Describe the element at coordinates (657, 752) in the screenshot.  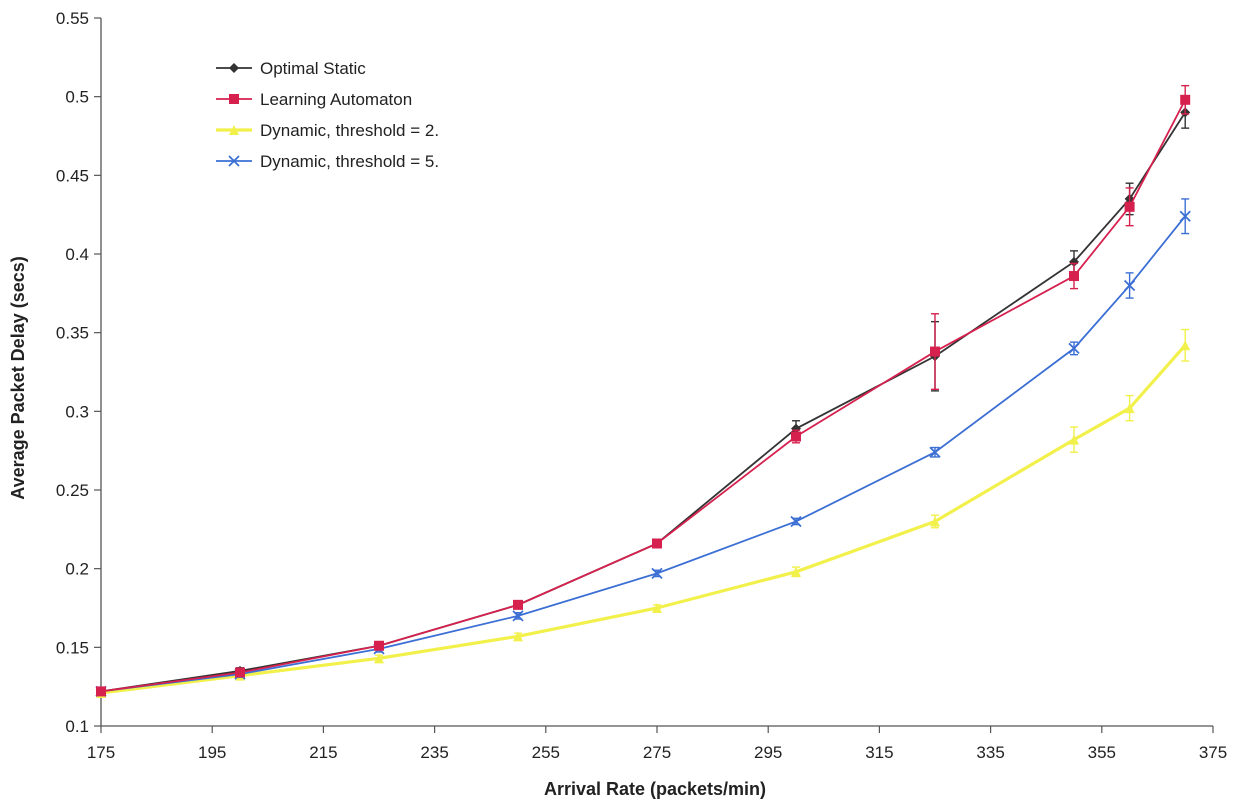
I see `x-tick-label: 275` at that location.